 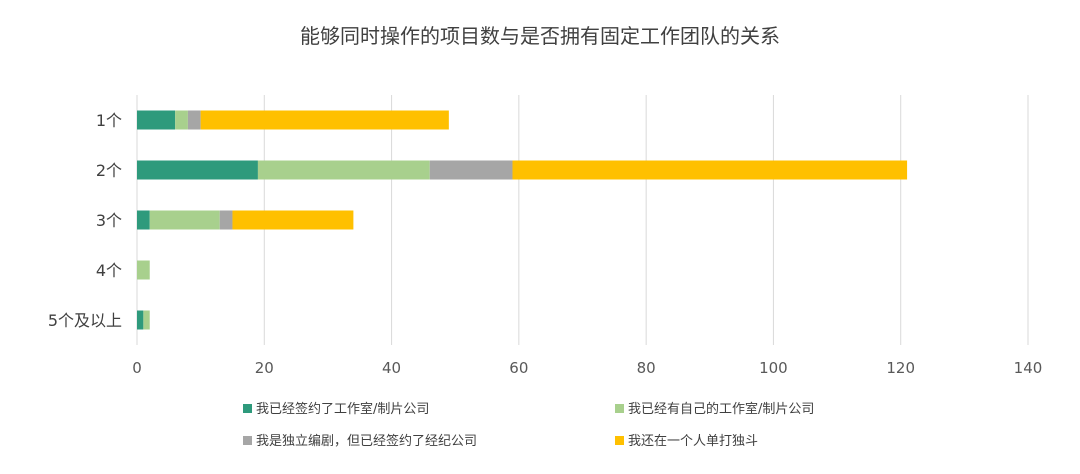 What do you see at coordinates (900, 368) in the screenshot?
I see `x-tick-label: 120` at bounding box center [900, 368].